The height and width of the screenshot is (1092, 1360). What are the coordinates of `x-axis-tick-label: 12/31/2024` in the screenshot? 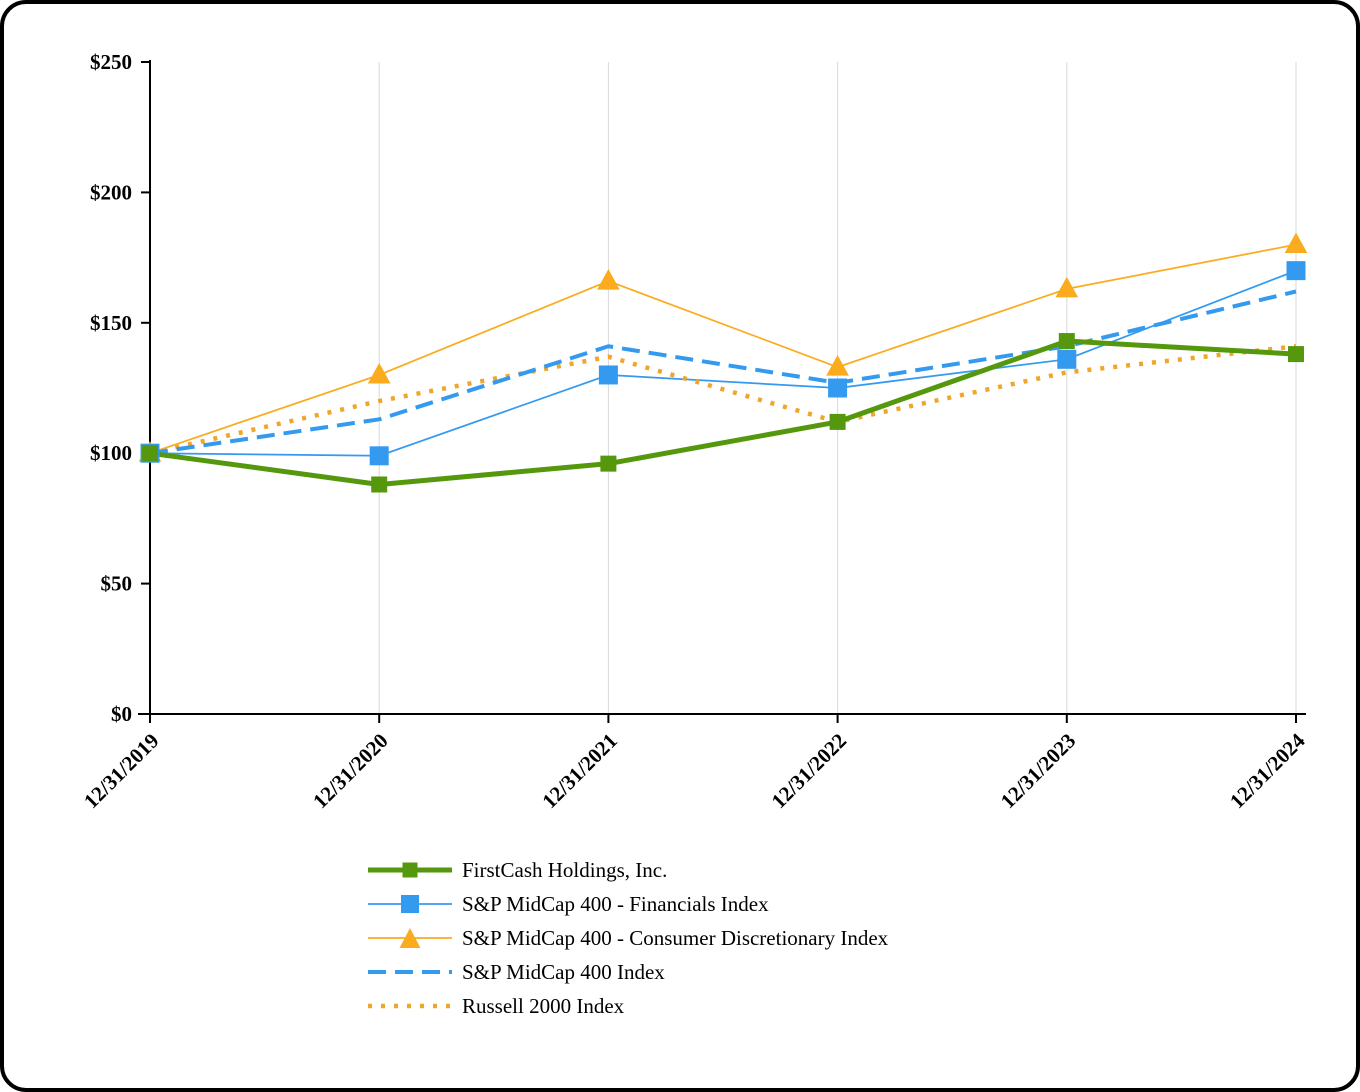 It's located at (1267, 770).